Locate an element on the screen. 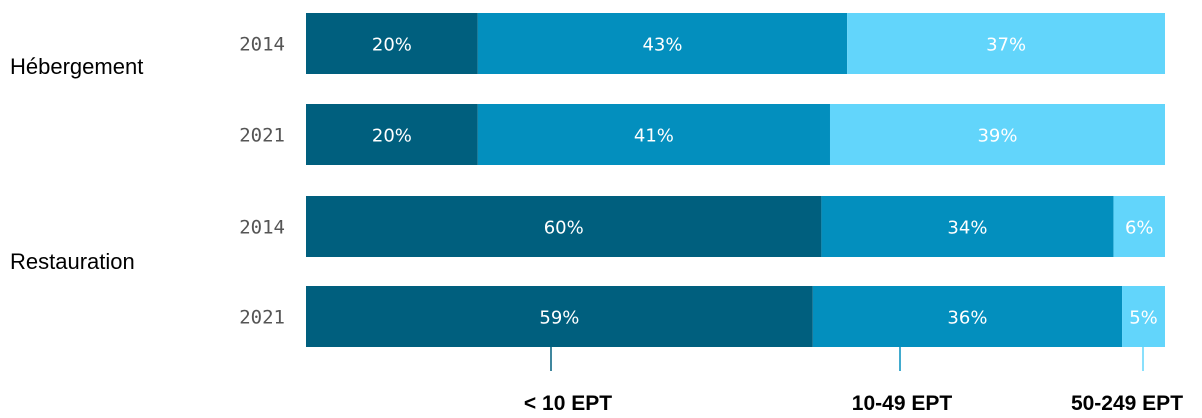 This screenshot has height=418, width=1202. legend-label: < 10 EPT is located at coordinates (568, 403).